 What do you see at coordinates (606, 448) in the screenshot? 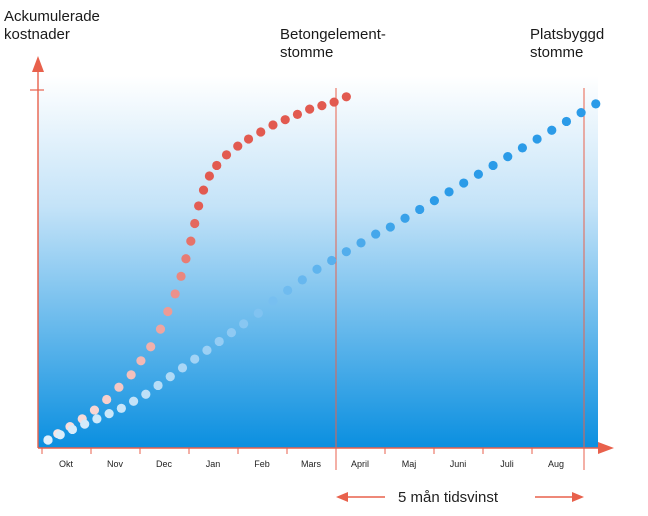
I see `x-axis-arrow` at bounding box center [606, 448].